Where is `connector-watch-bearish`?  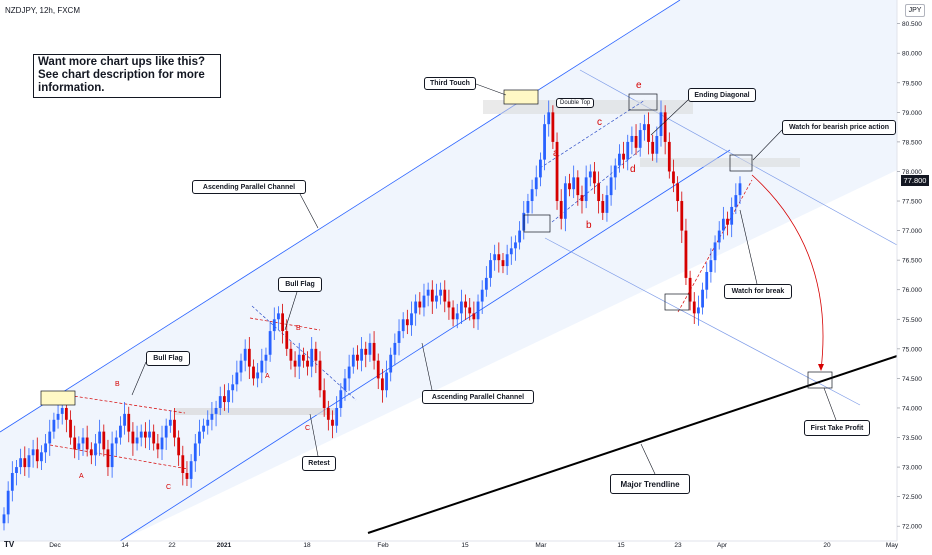
connector-watch-bearish is located at coordinates (767, 145).